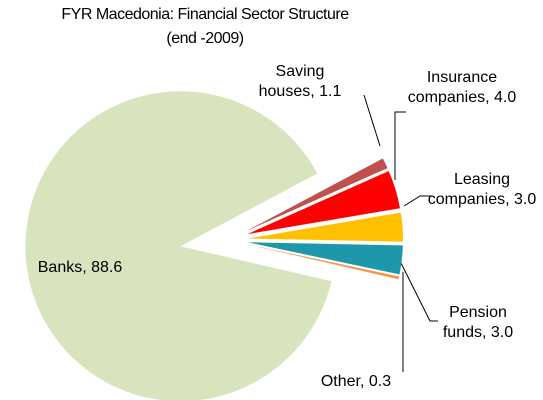 The height and width of the screenshot is (400, 543). Describe the element at coordinates (482, 189) in the screenshot. I see `data-label: Leasing companies, 3.0` at that location.